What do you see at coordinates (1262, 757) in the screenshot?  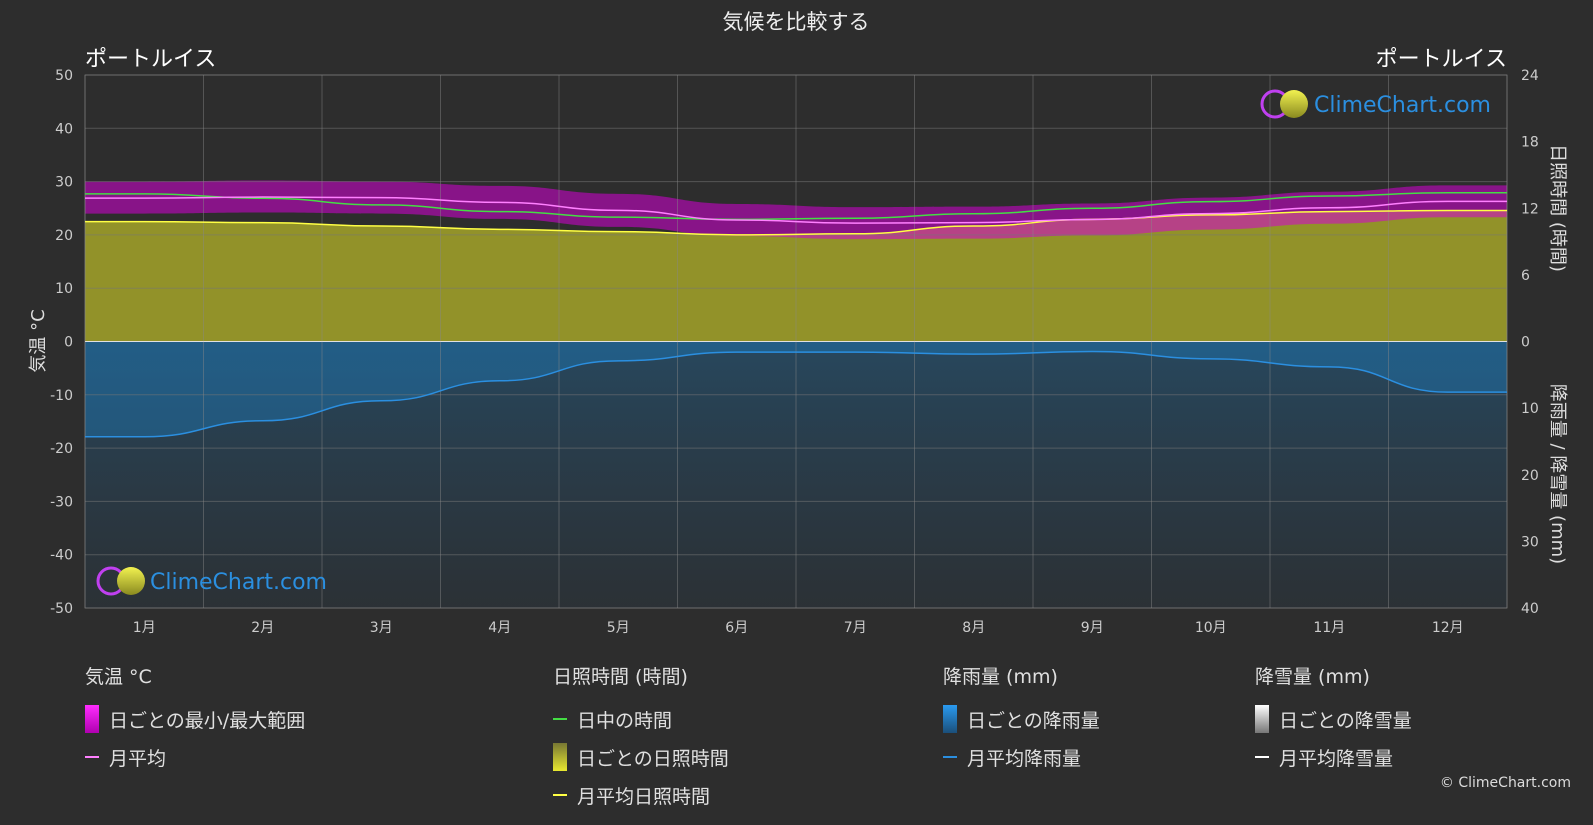 I see `snow-avg-line-icon` at bounding box center [1262, 757].